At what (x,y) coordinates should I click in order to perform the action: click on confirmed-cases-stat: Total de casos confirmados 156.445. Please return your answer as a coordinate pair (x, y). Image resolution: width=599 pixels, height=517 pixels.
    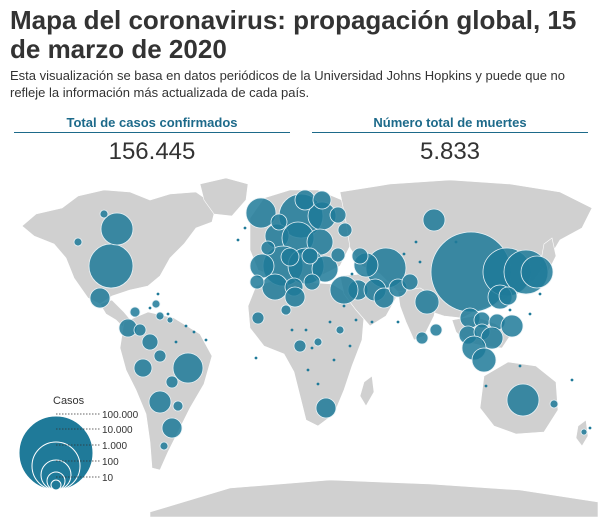
    Looking at the image, I should click on (152, 140).